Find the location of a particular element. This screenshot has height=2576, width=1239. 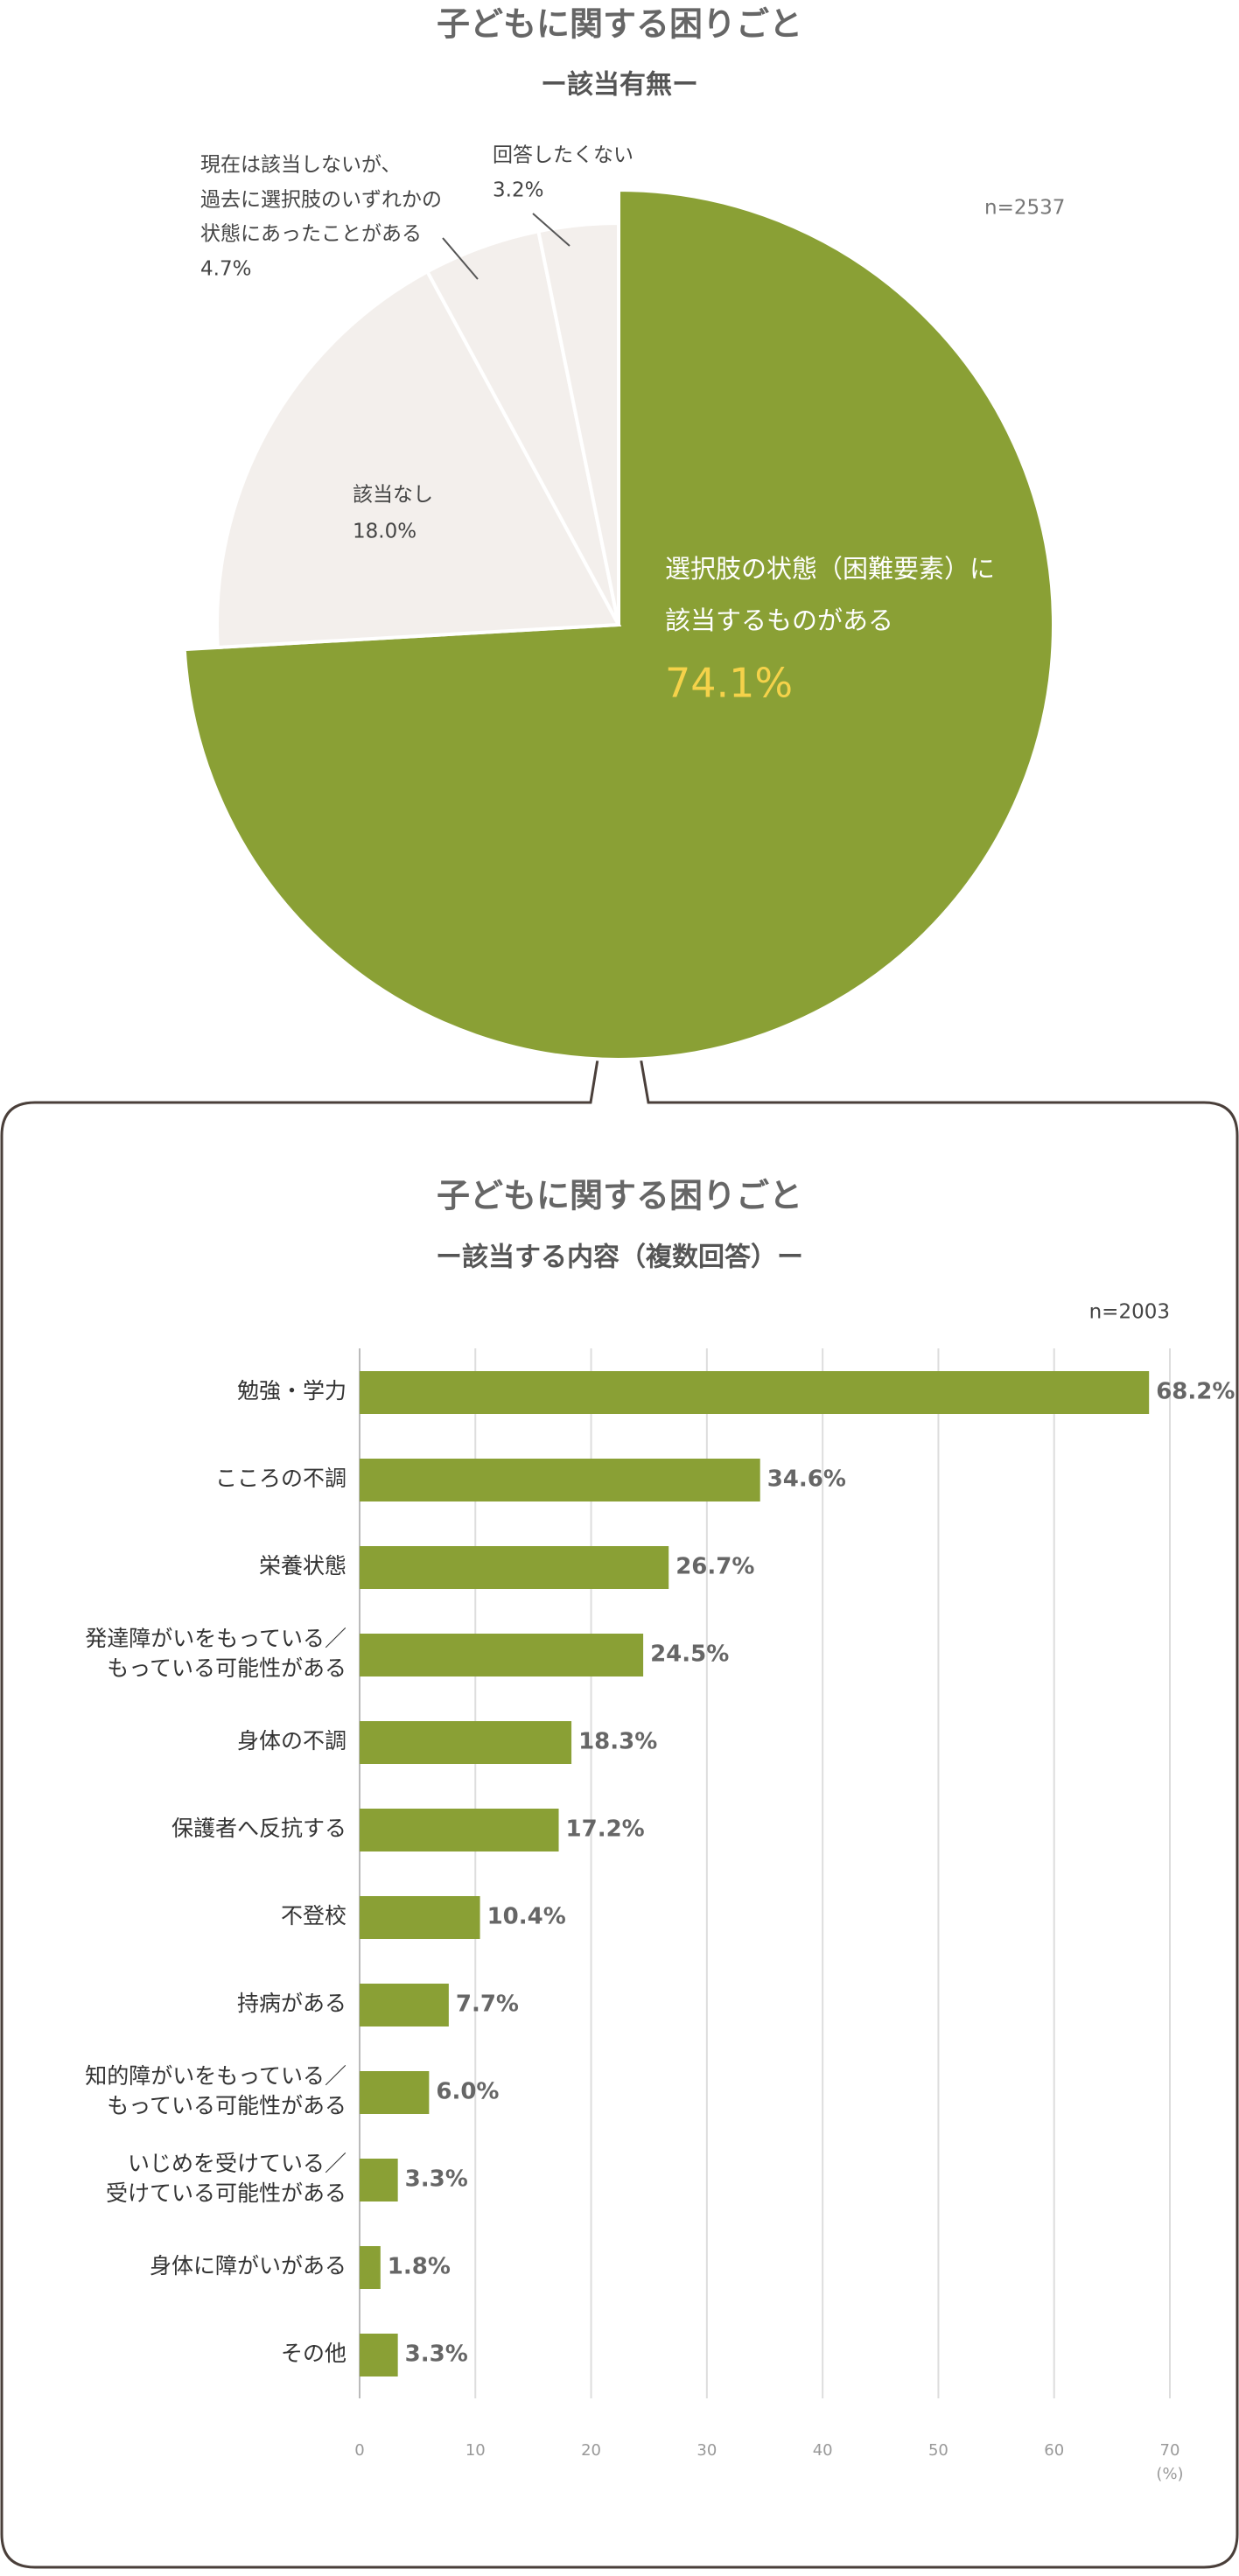

slice-label: 回答したくない is located at coordinates (563, 155).